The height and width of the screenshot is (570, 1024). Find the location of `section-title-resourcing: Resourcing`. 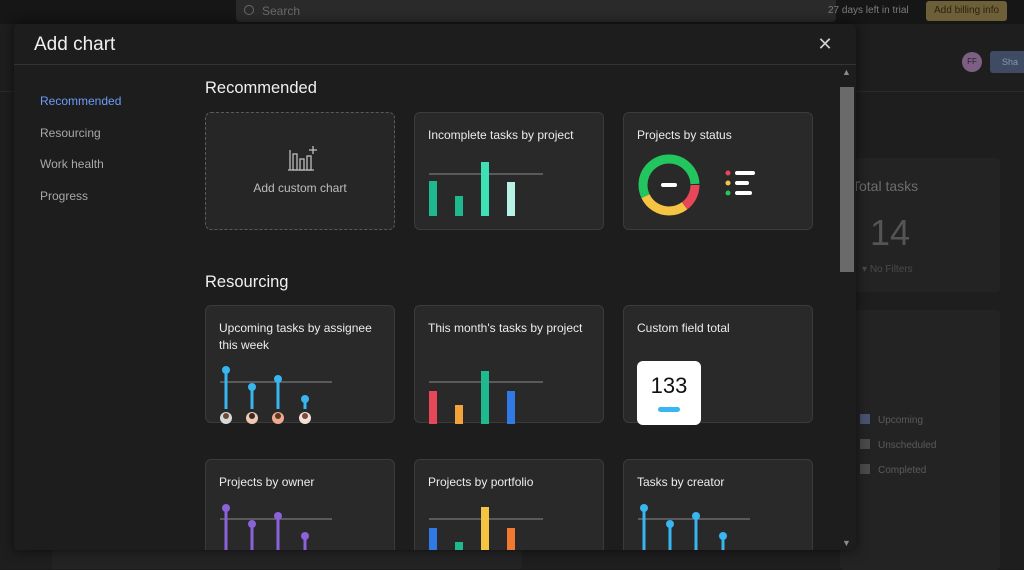

section-title-resourcing: Resourcing is located at coordinates (247, 282).